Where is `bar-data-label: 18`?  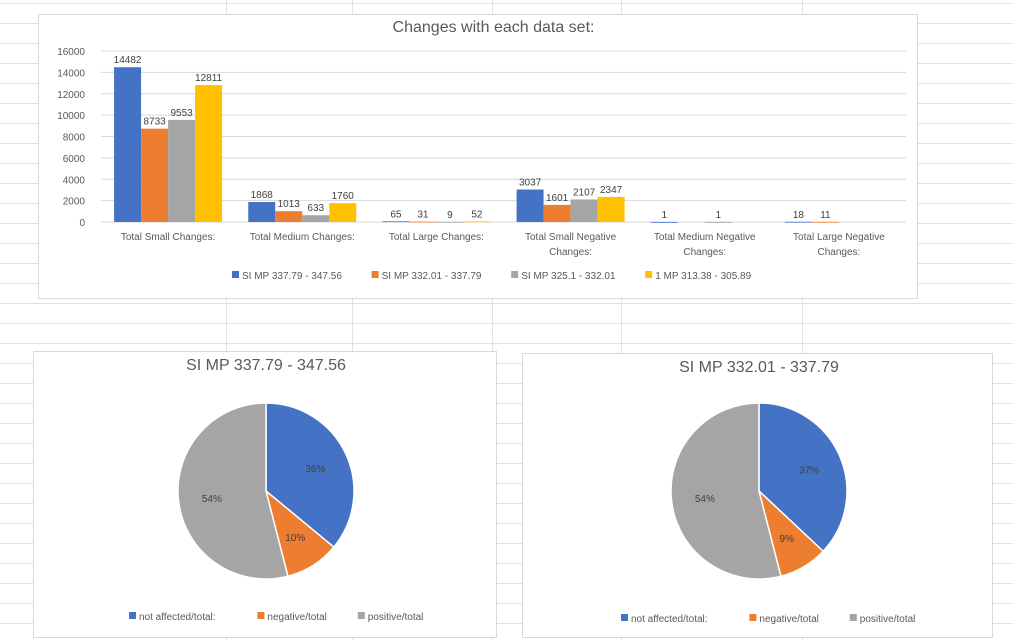
bar-data-label: 18 is located at coordinates (799, 215).